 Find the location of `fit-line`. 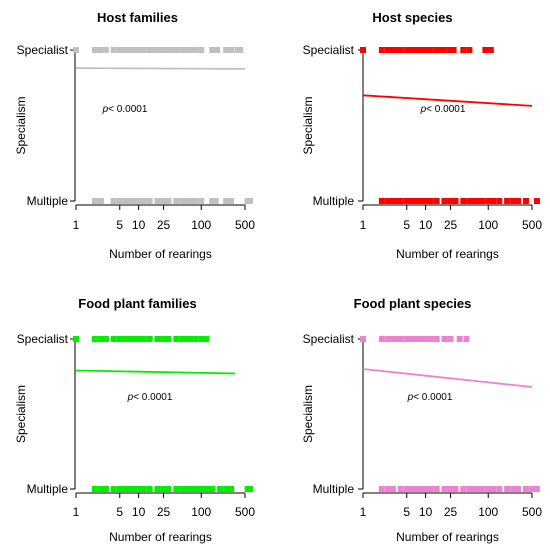

fit-line is located at coordinates (160, 68).